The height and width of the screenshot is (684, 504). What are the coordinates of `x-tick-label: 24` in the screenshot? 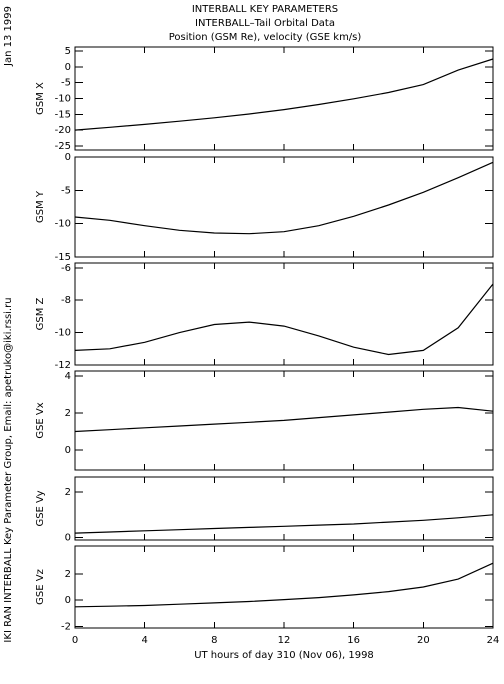 It's located at (493, 640).